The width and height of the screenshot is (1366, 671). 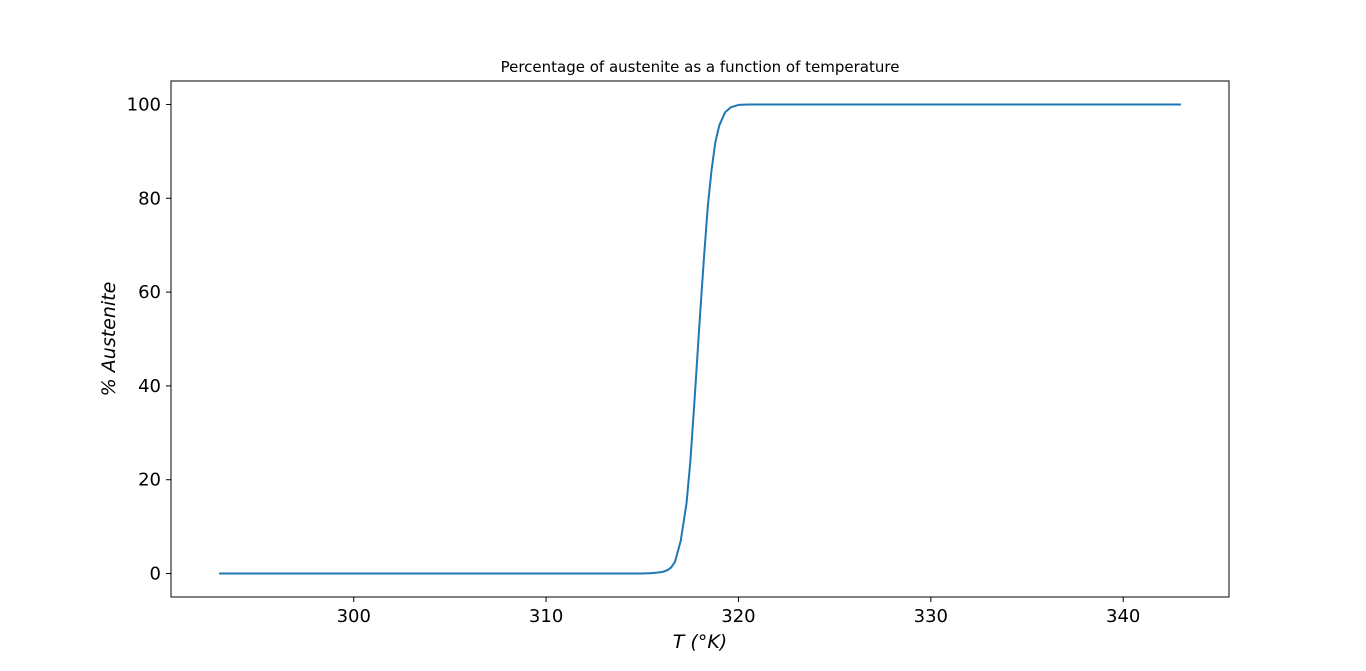 What do you see at coordinates (149, 292) in the screenshot?
I see `y-tick-label: 60` at bounding box center [149, 292].